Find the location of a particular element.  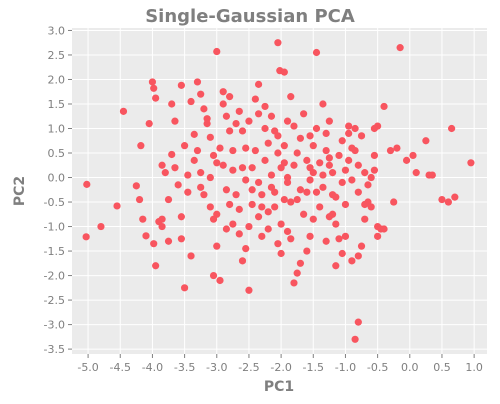

x-tick-label: -3.0 is located at coordinates (216, 367).